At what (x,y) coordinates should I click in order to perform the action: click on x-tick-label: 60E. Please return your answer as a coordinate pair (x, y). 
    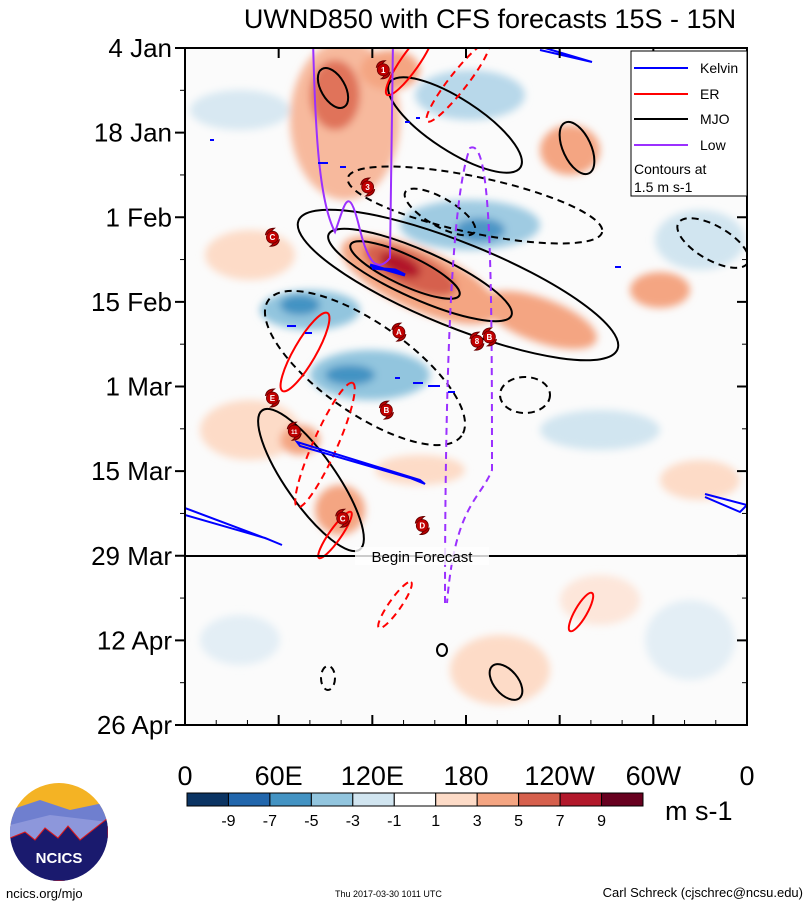
    Looking at the image, I should click on (279, 776).